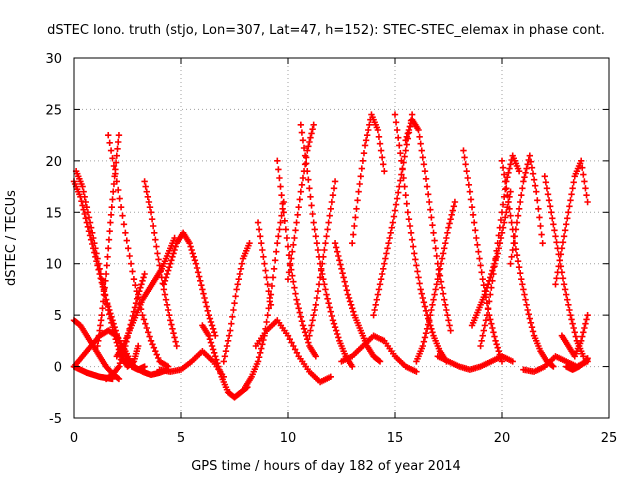  What do you see at coordinates (58, 316) in the screenshot?
I see `y-tick-label: 5` at bounding box center [58, 316].